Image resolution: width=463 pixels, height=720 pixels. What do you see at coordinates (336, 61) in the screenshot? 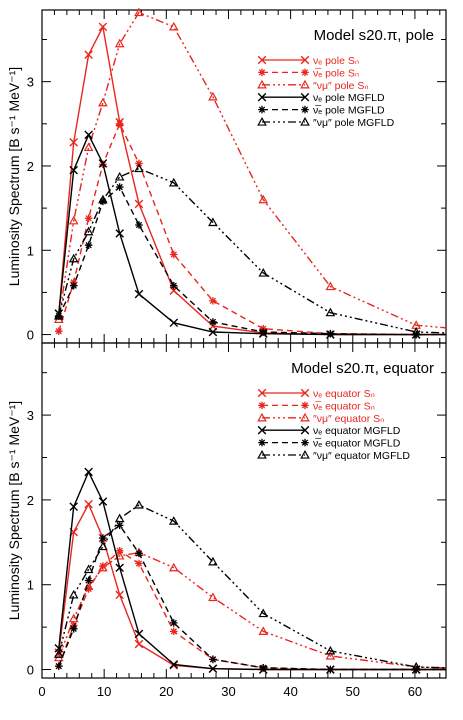
I see `legend-label: νₑ pole Sₙ` at bounding box center [336, 61].